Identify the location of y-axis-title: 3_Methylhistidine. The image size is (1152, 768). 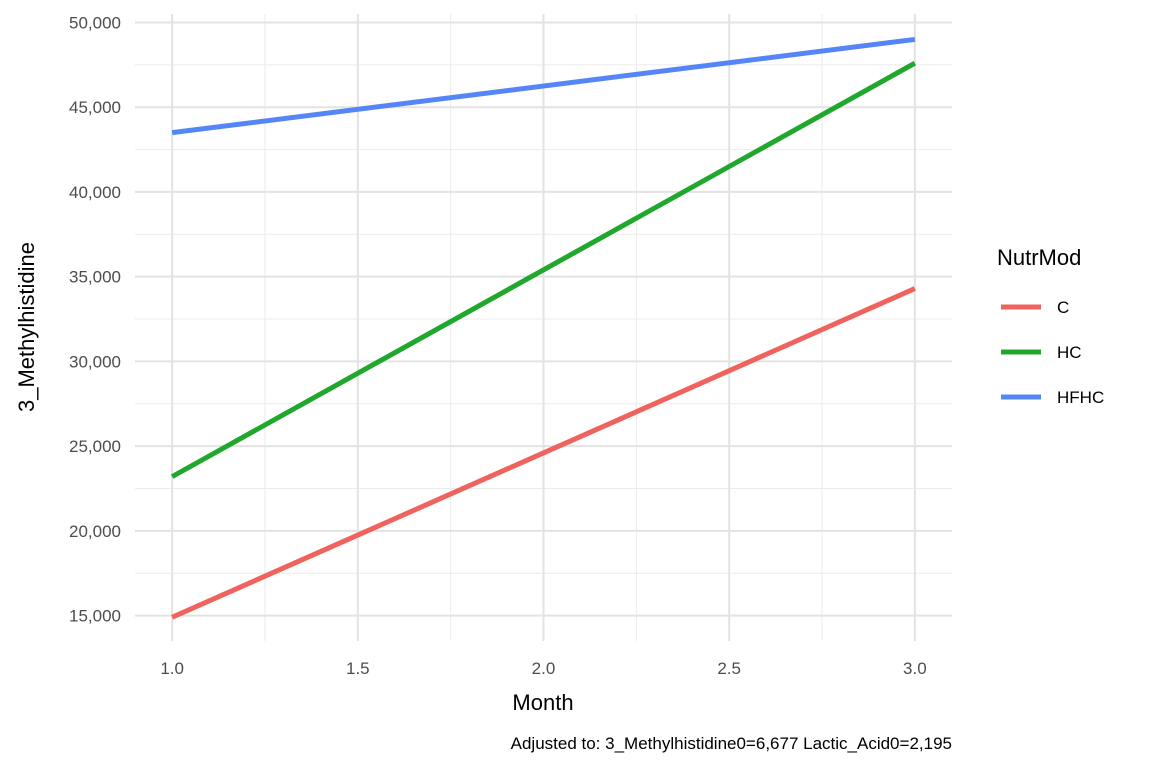
(26, 327).